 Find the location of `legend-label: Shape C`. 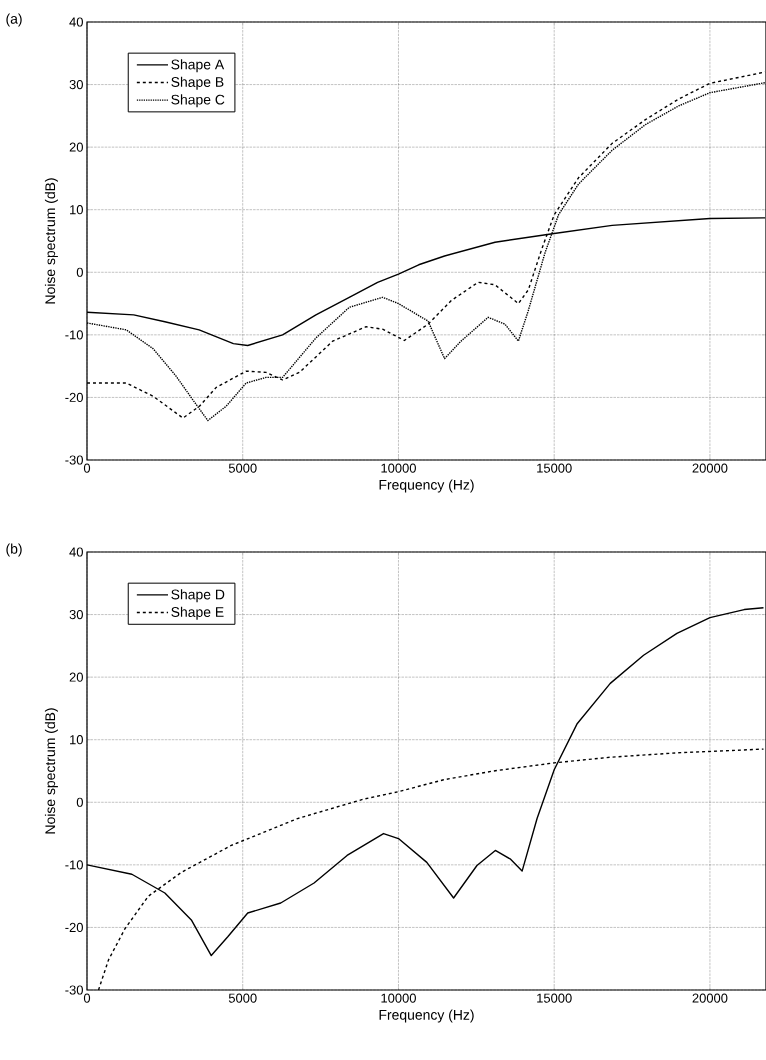

legend-label: Shape C is located at coordinates (198, 101).